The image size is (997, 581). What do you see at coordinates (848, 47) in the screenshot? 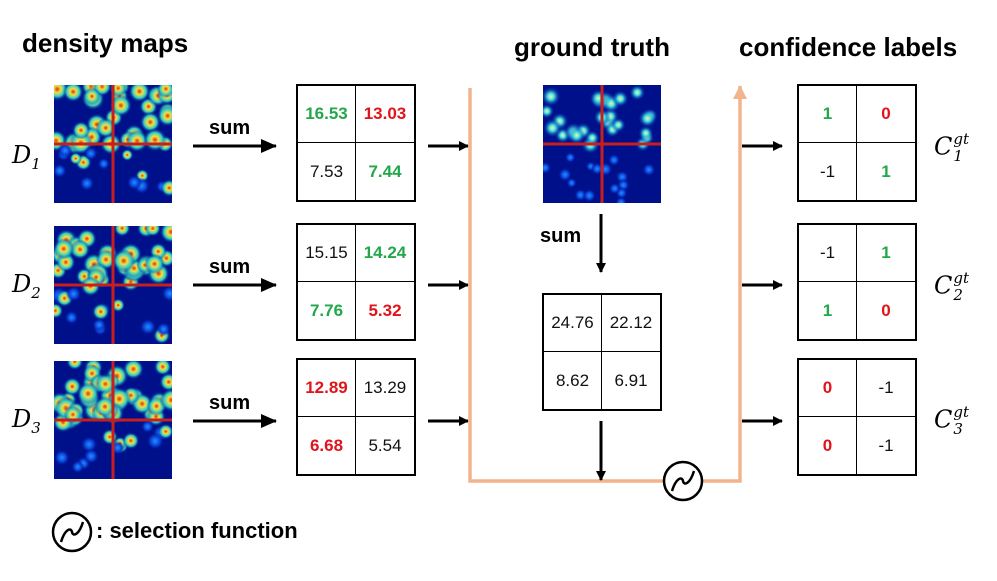
I see `heading-confidence-labels: confidence labels` at bounding box center [848, 47].